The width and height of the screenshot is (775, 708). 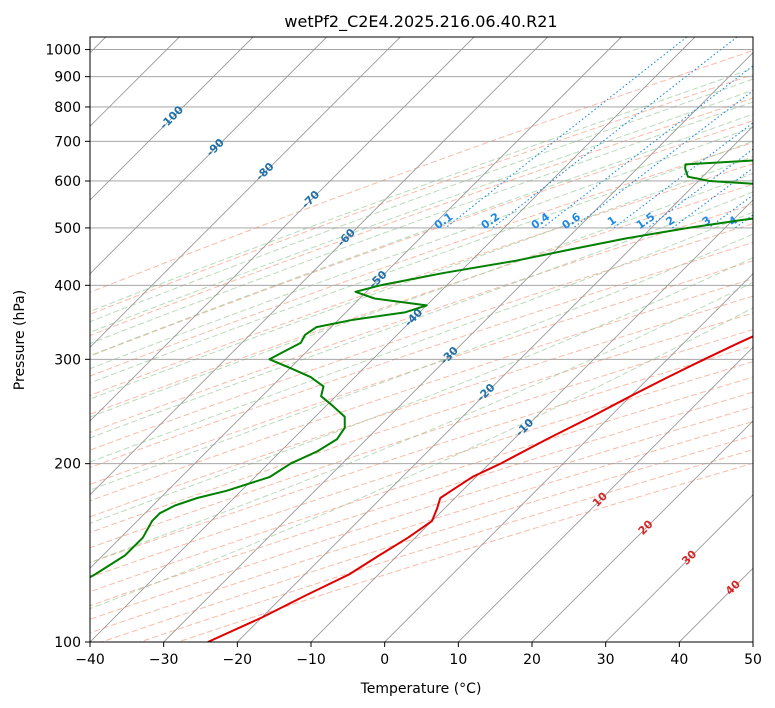 I want to click on y-tick-label: 900, so click(x=67, y=78).